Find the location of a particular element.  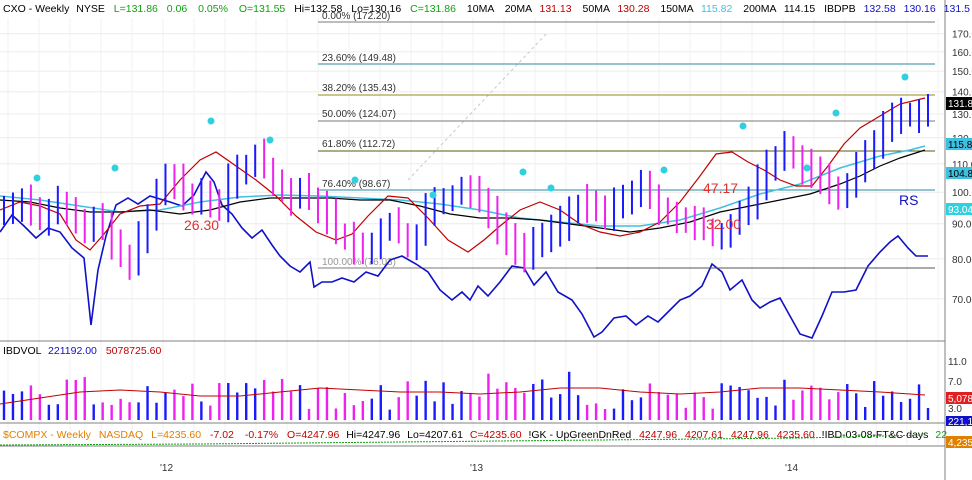

volume-header: IBDVOL 221192.00 5078725.60 is located at coordinates (82, 351).